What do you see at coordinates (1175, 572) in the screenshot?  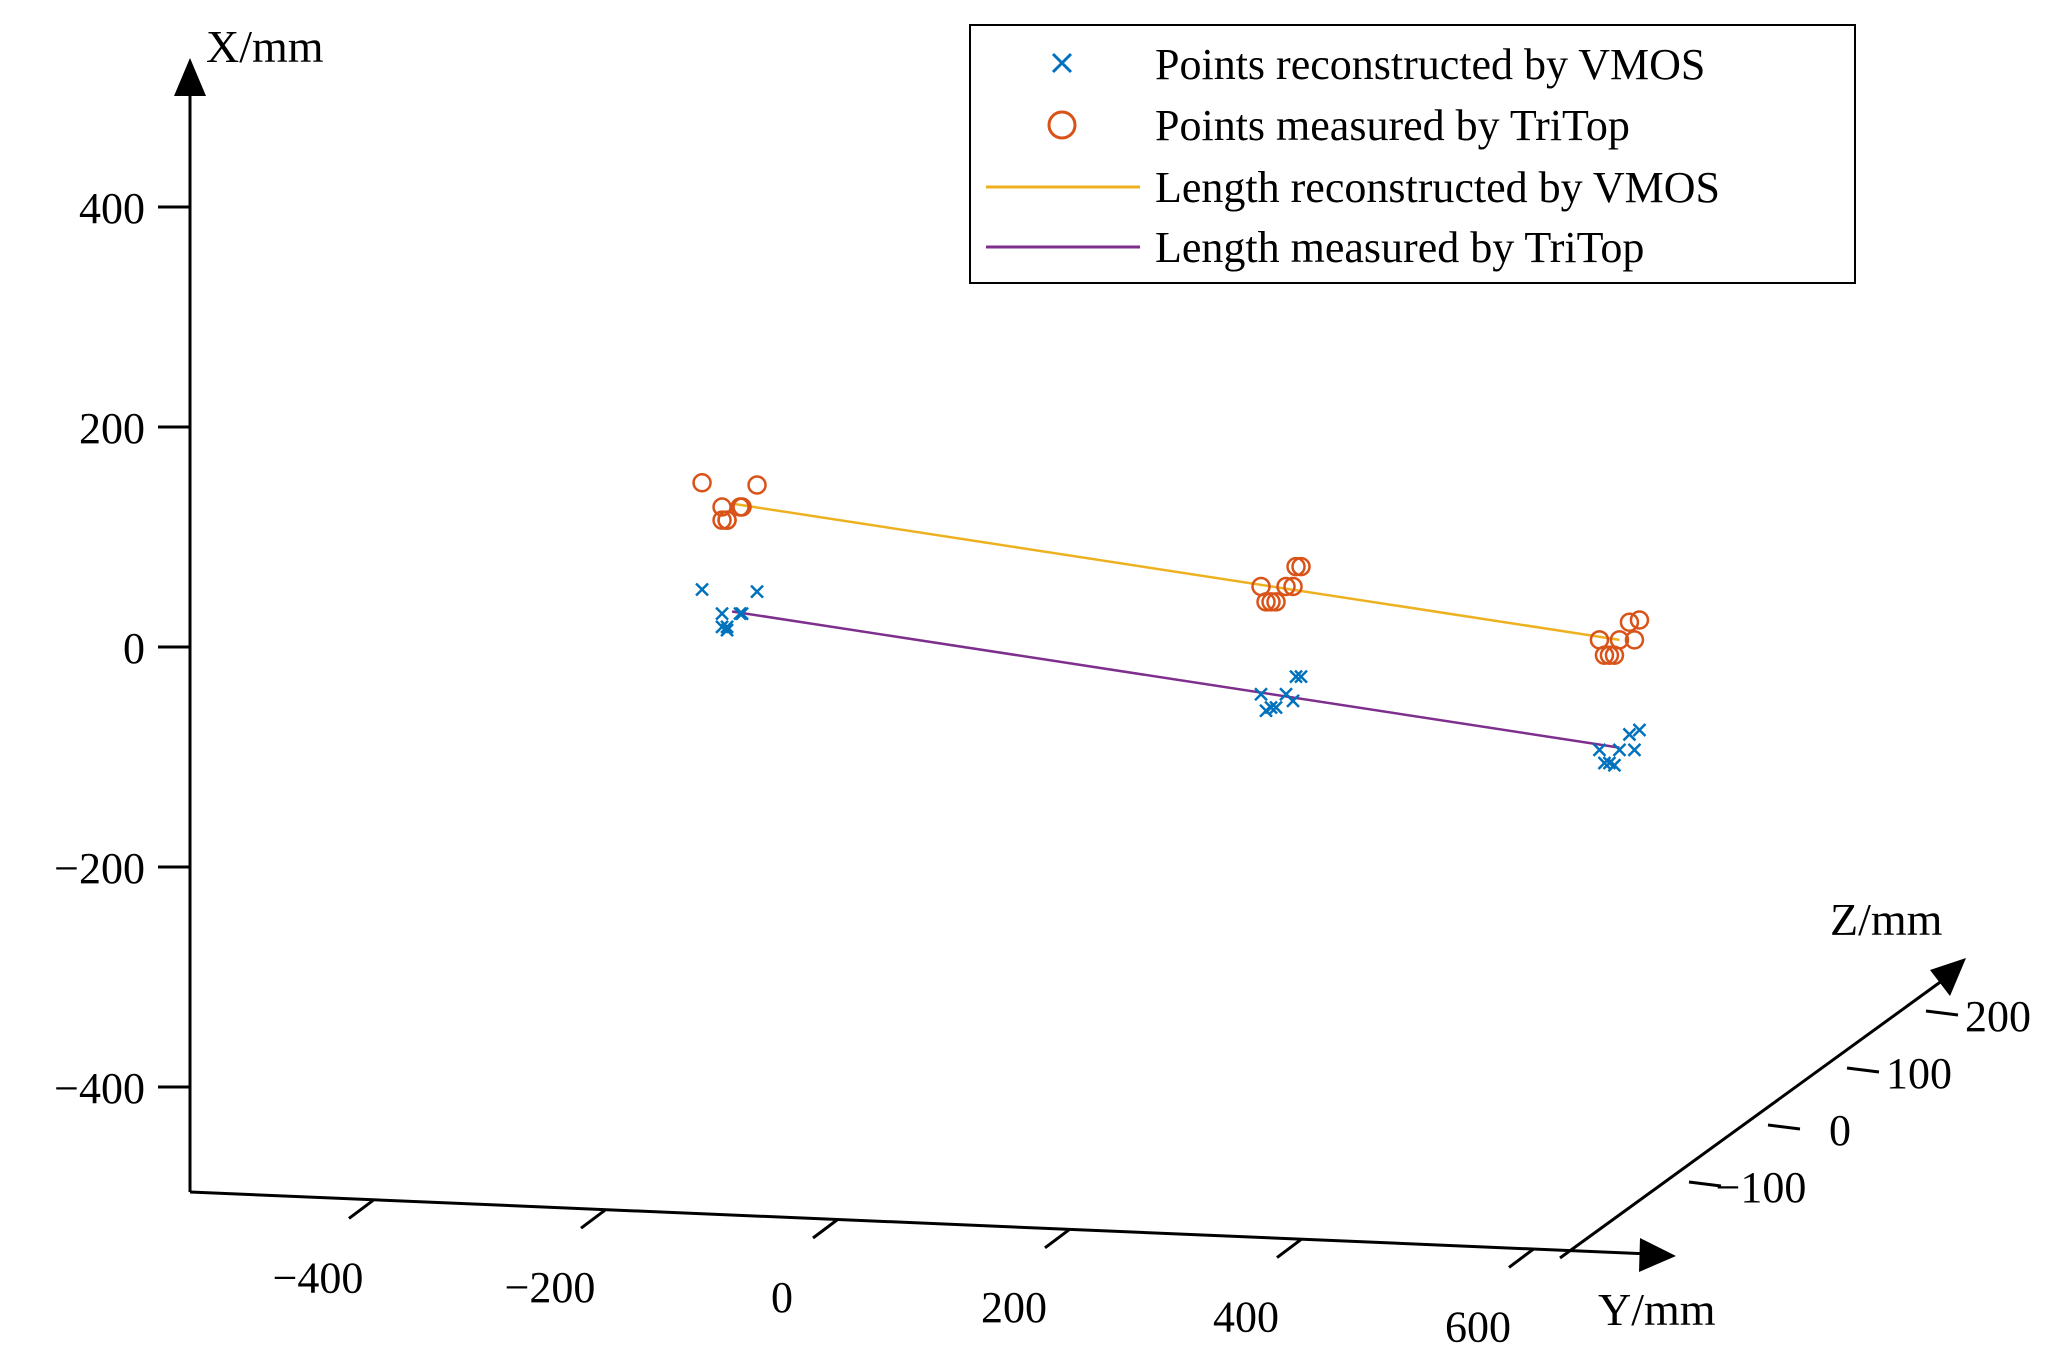 I see `vmos-length-line` at bounding box center [1175, 572].